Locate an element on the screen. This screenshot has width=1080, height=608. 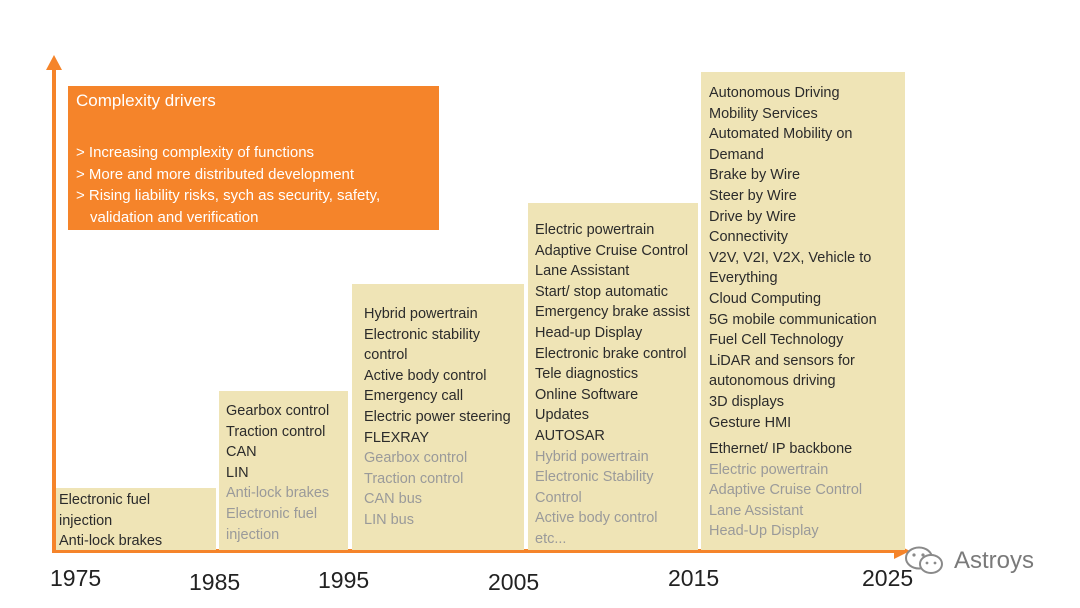
legacy-feature: injection is located at coordinates (253, 534).